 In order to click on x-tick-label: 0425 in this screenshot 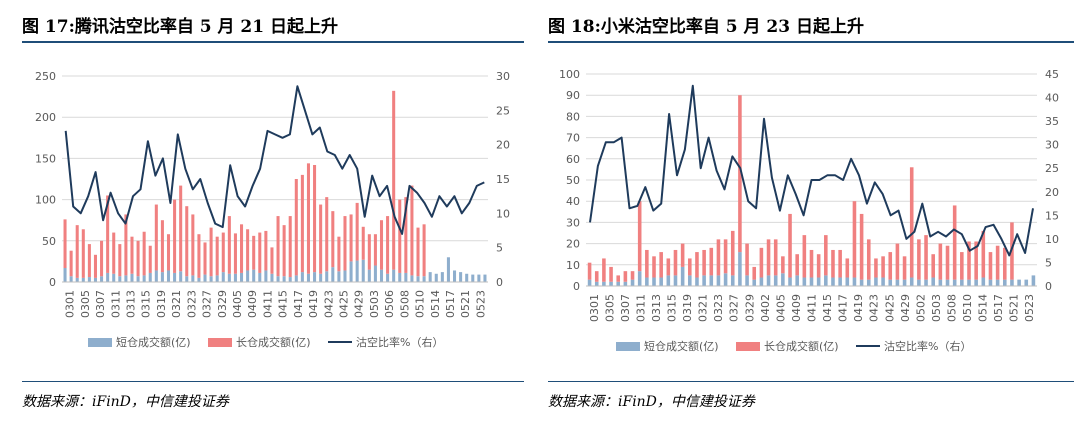, I will do `click(889, 308)`.